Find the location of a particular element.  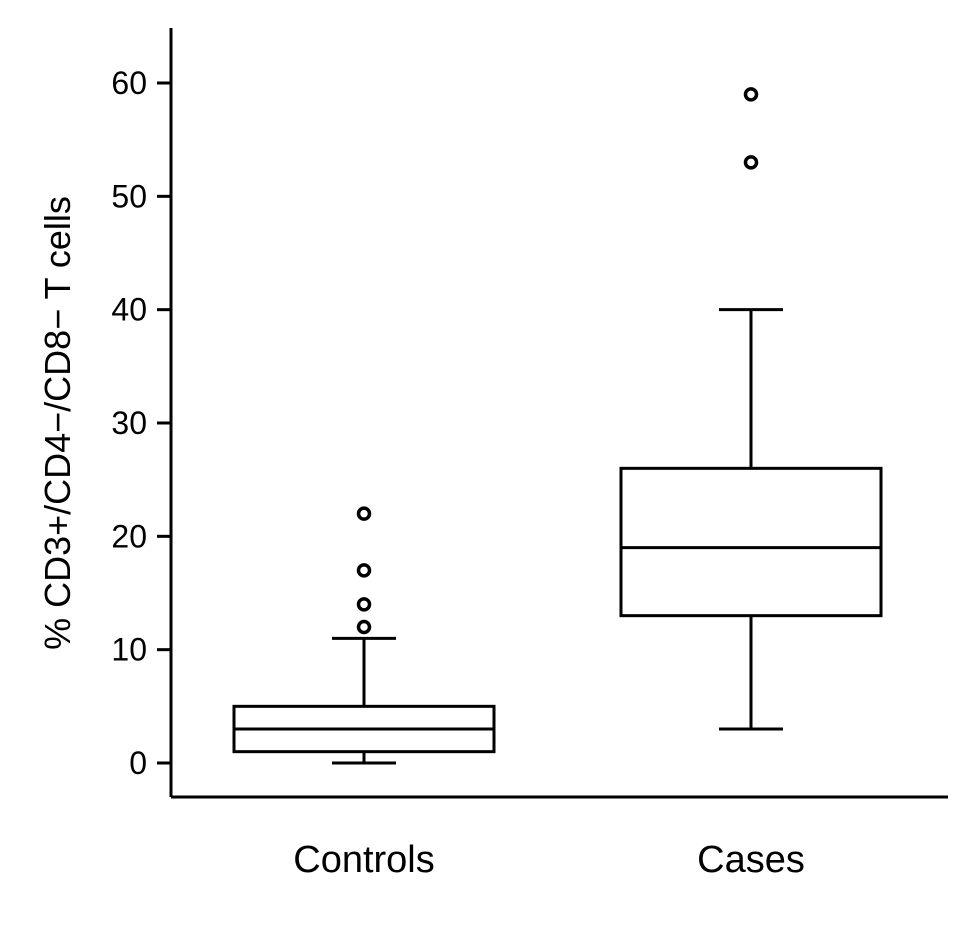

box-group-controls is located at coordinates (364, 635).